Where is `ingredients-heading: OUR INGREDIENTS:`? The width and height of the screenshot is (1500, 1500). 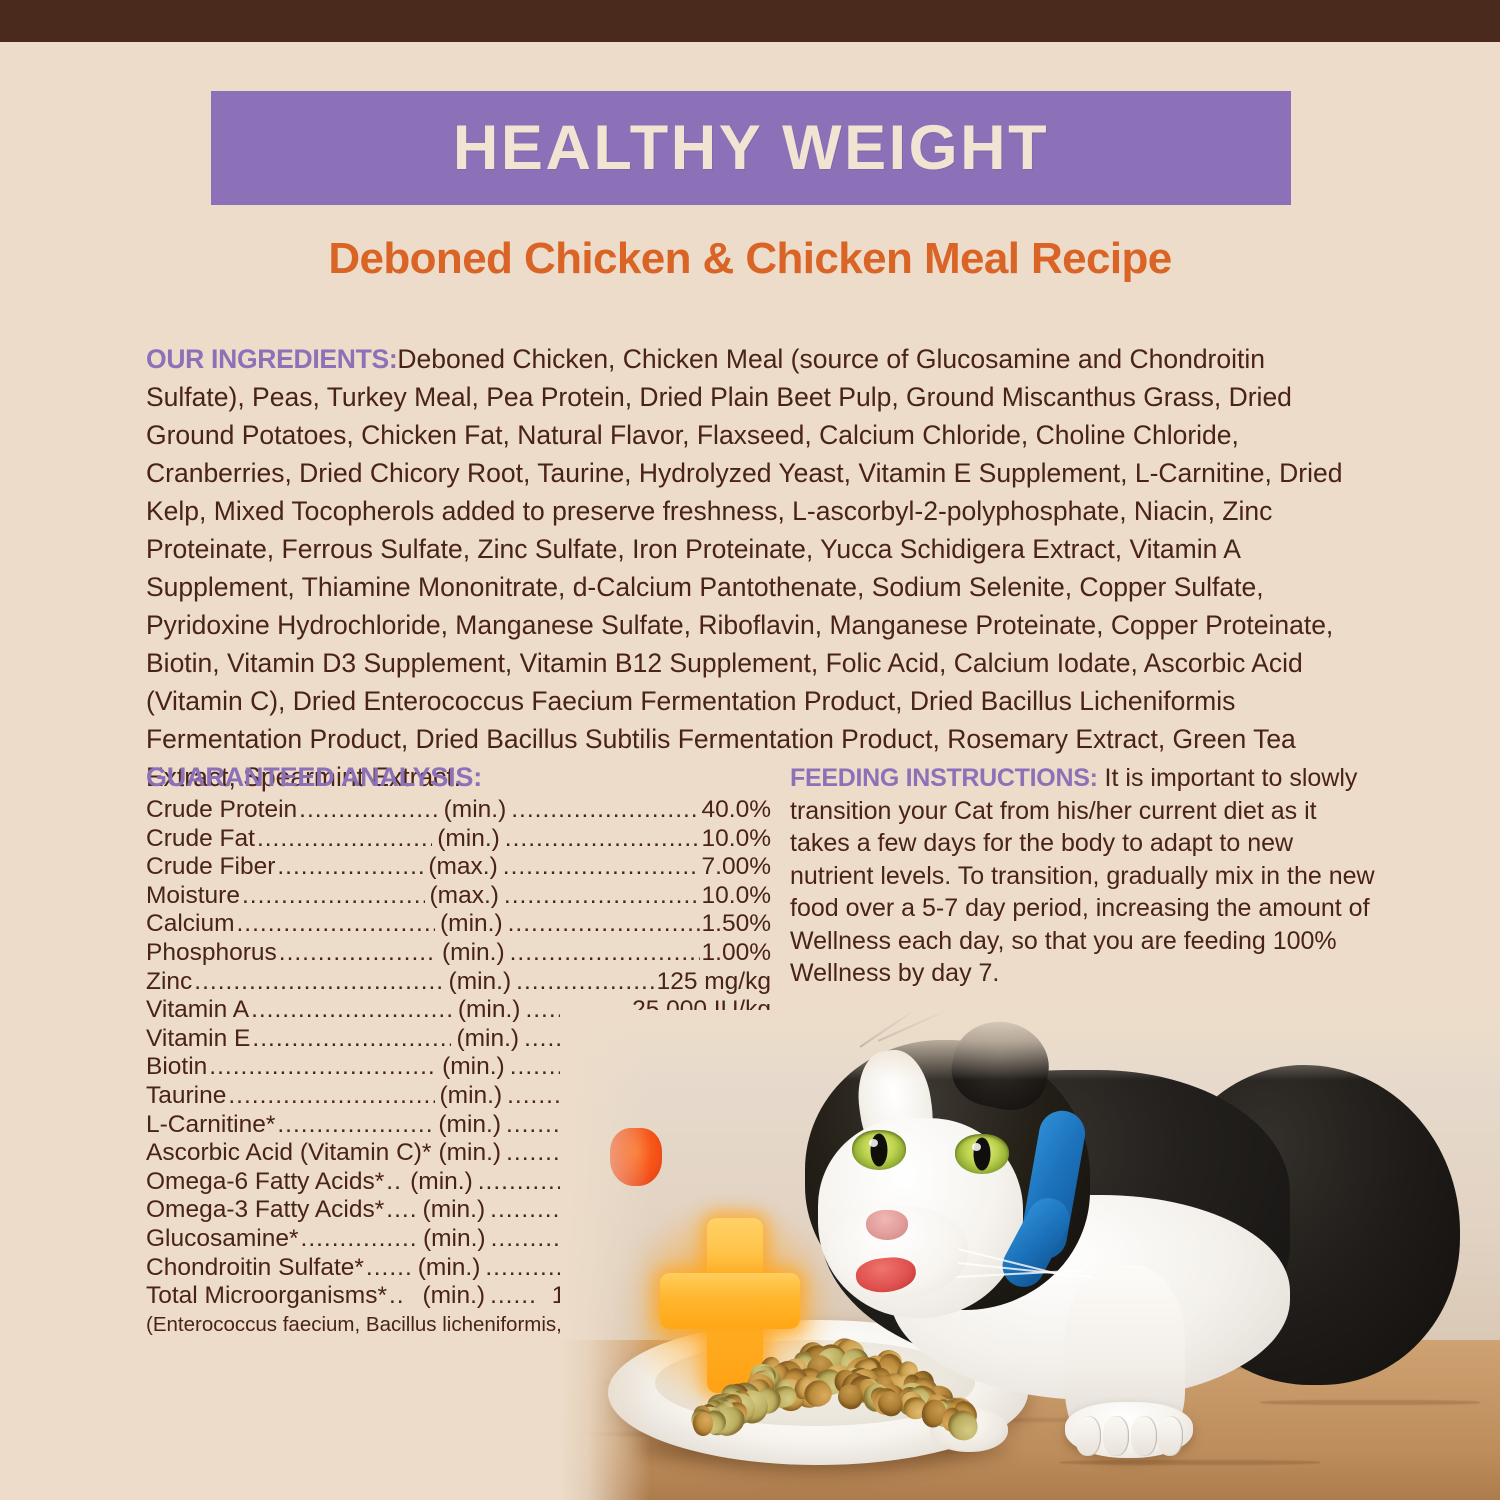
ingredients-heading: OUR INGREDIENTS: is located at coordinates (272, 359).